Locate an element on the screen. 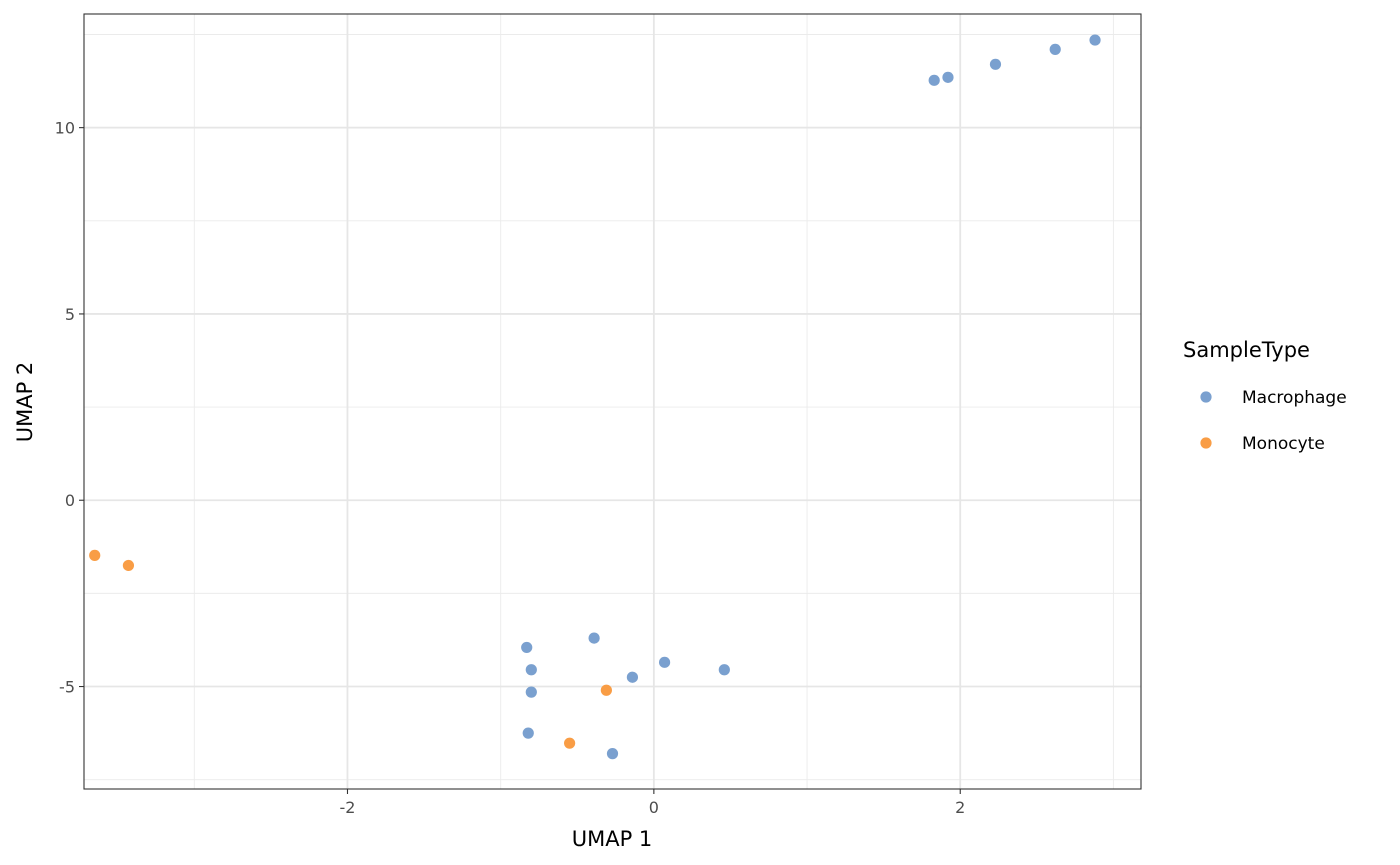 The image size is (1400, 865). legend: SampleType Macrophage Monocyte is located at coordinates (1265, 396).